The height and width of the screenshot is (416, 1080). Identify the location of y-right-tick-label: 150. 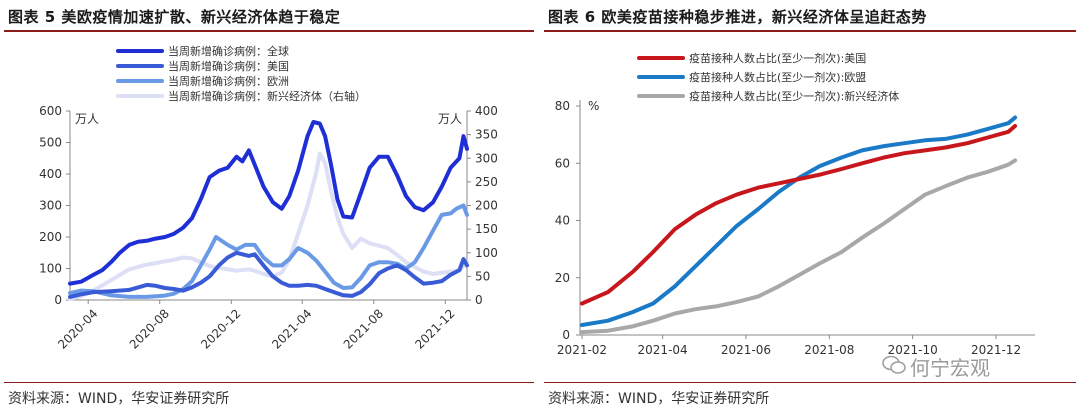
(486, 229).